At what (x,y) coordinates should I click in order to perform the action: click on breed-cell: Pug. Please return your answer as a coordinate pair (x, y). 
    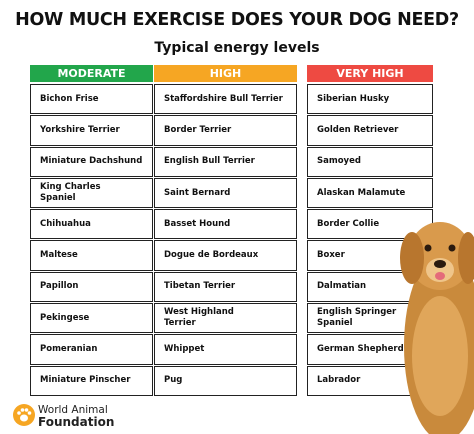
    Looking at the image, I should click on (225, 380).